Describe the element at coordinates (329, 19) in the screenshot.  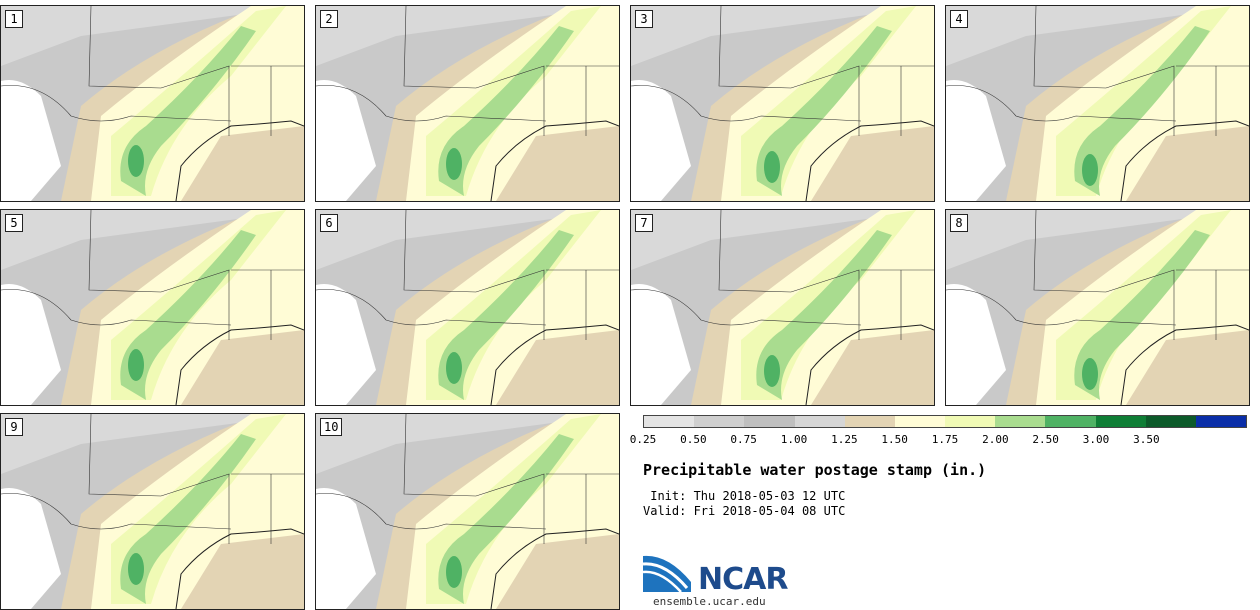
I see `stamp-number: 2` at that location.